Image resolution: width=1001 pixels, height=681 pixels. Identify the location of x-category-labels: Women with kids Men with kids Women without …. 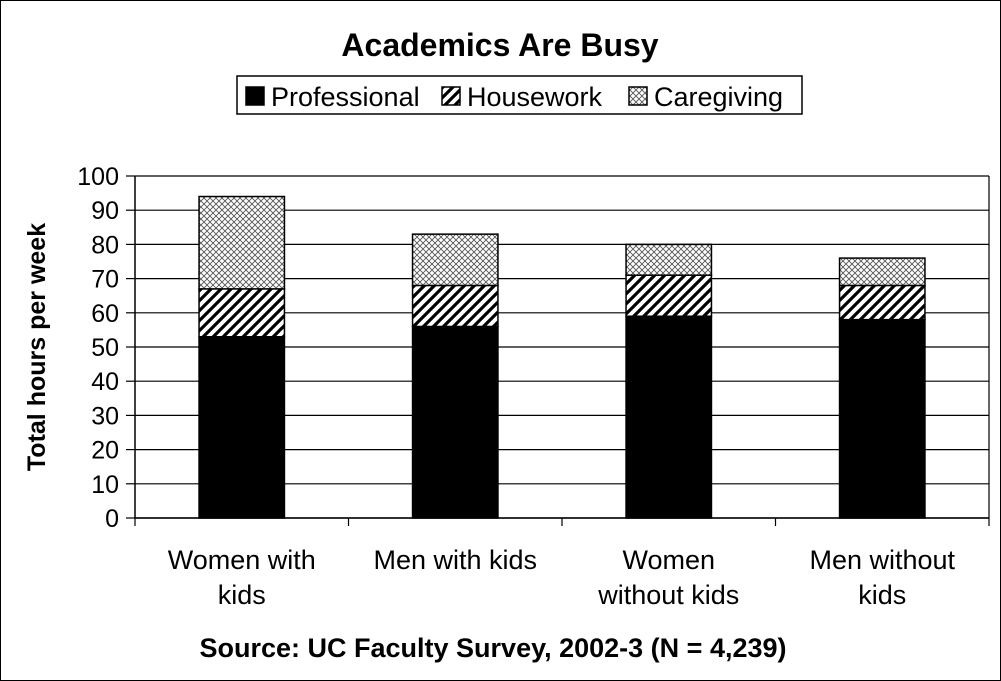
(562, 577).